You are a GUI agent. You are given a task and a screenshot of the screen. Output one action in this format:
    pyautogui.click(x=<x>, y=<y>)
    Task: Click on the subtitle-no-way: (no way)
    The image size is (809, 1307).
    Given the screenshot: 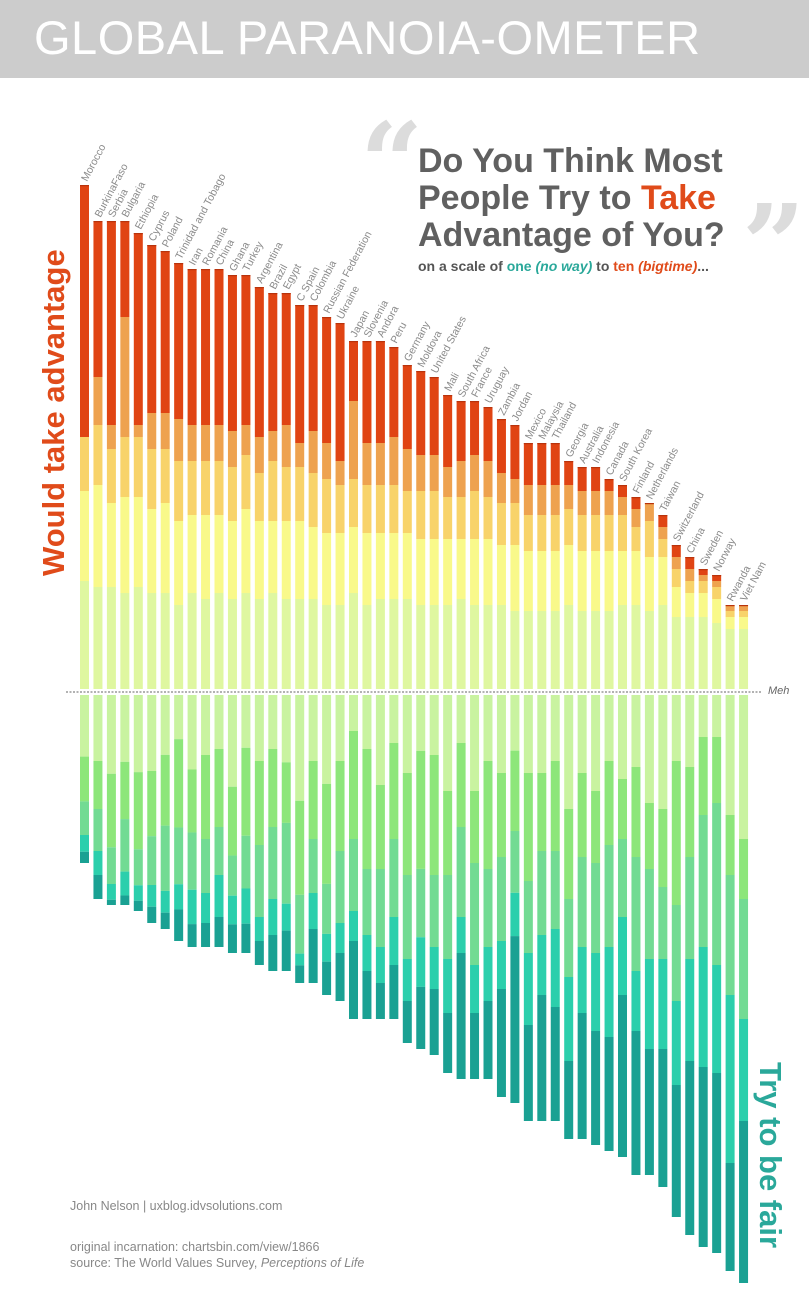 What is the action you would take?
    pyautogui.click(x=564, y=266)
    